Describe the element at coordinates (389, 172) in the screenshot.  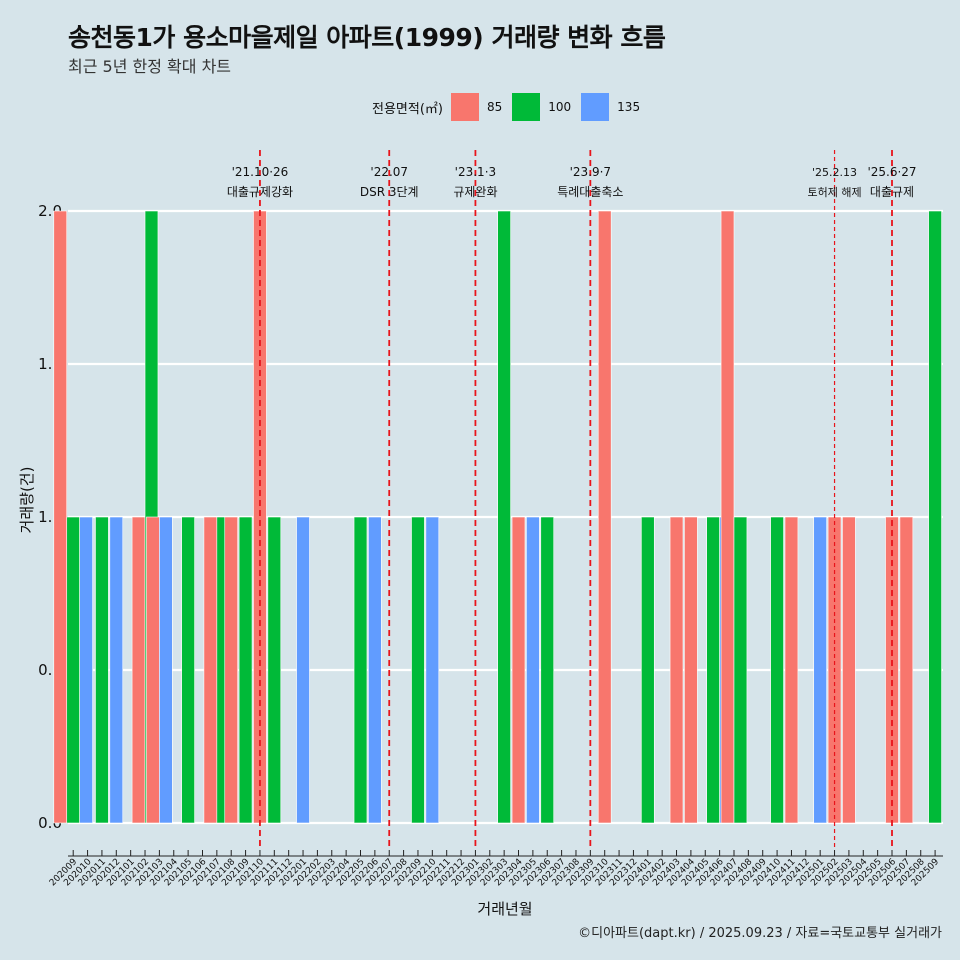
I see `event-date-label: '22.07` at that location.